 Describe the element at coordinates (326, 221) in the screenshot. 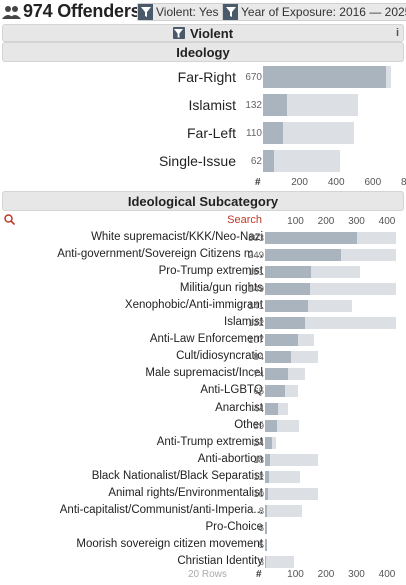

I see `subcategory-axis-tick-top: 200` at that location.